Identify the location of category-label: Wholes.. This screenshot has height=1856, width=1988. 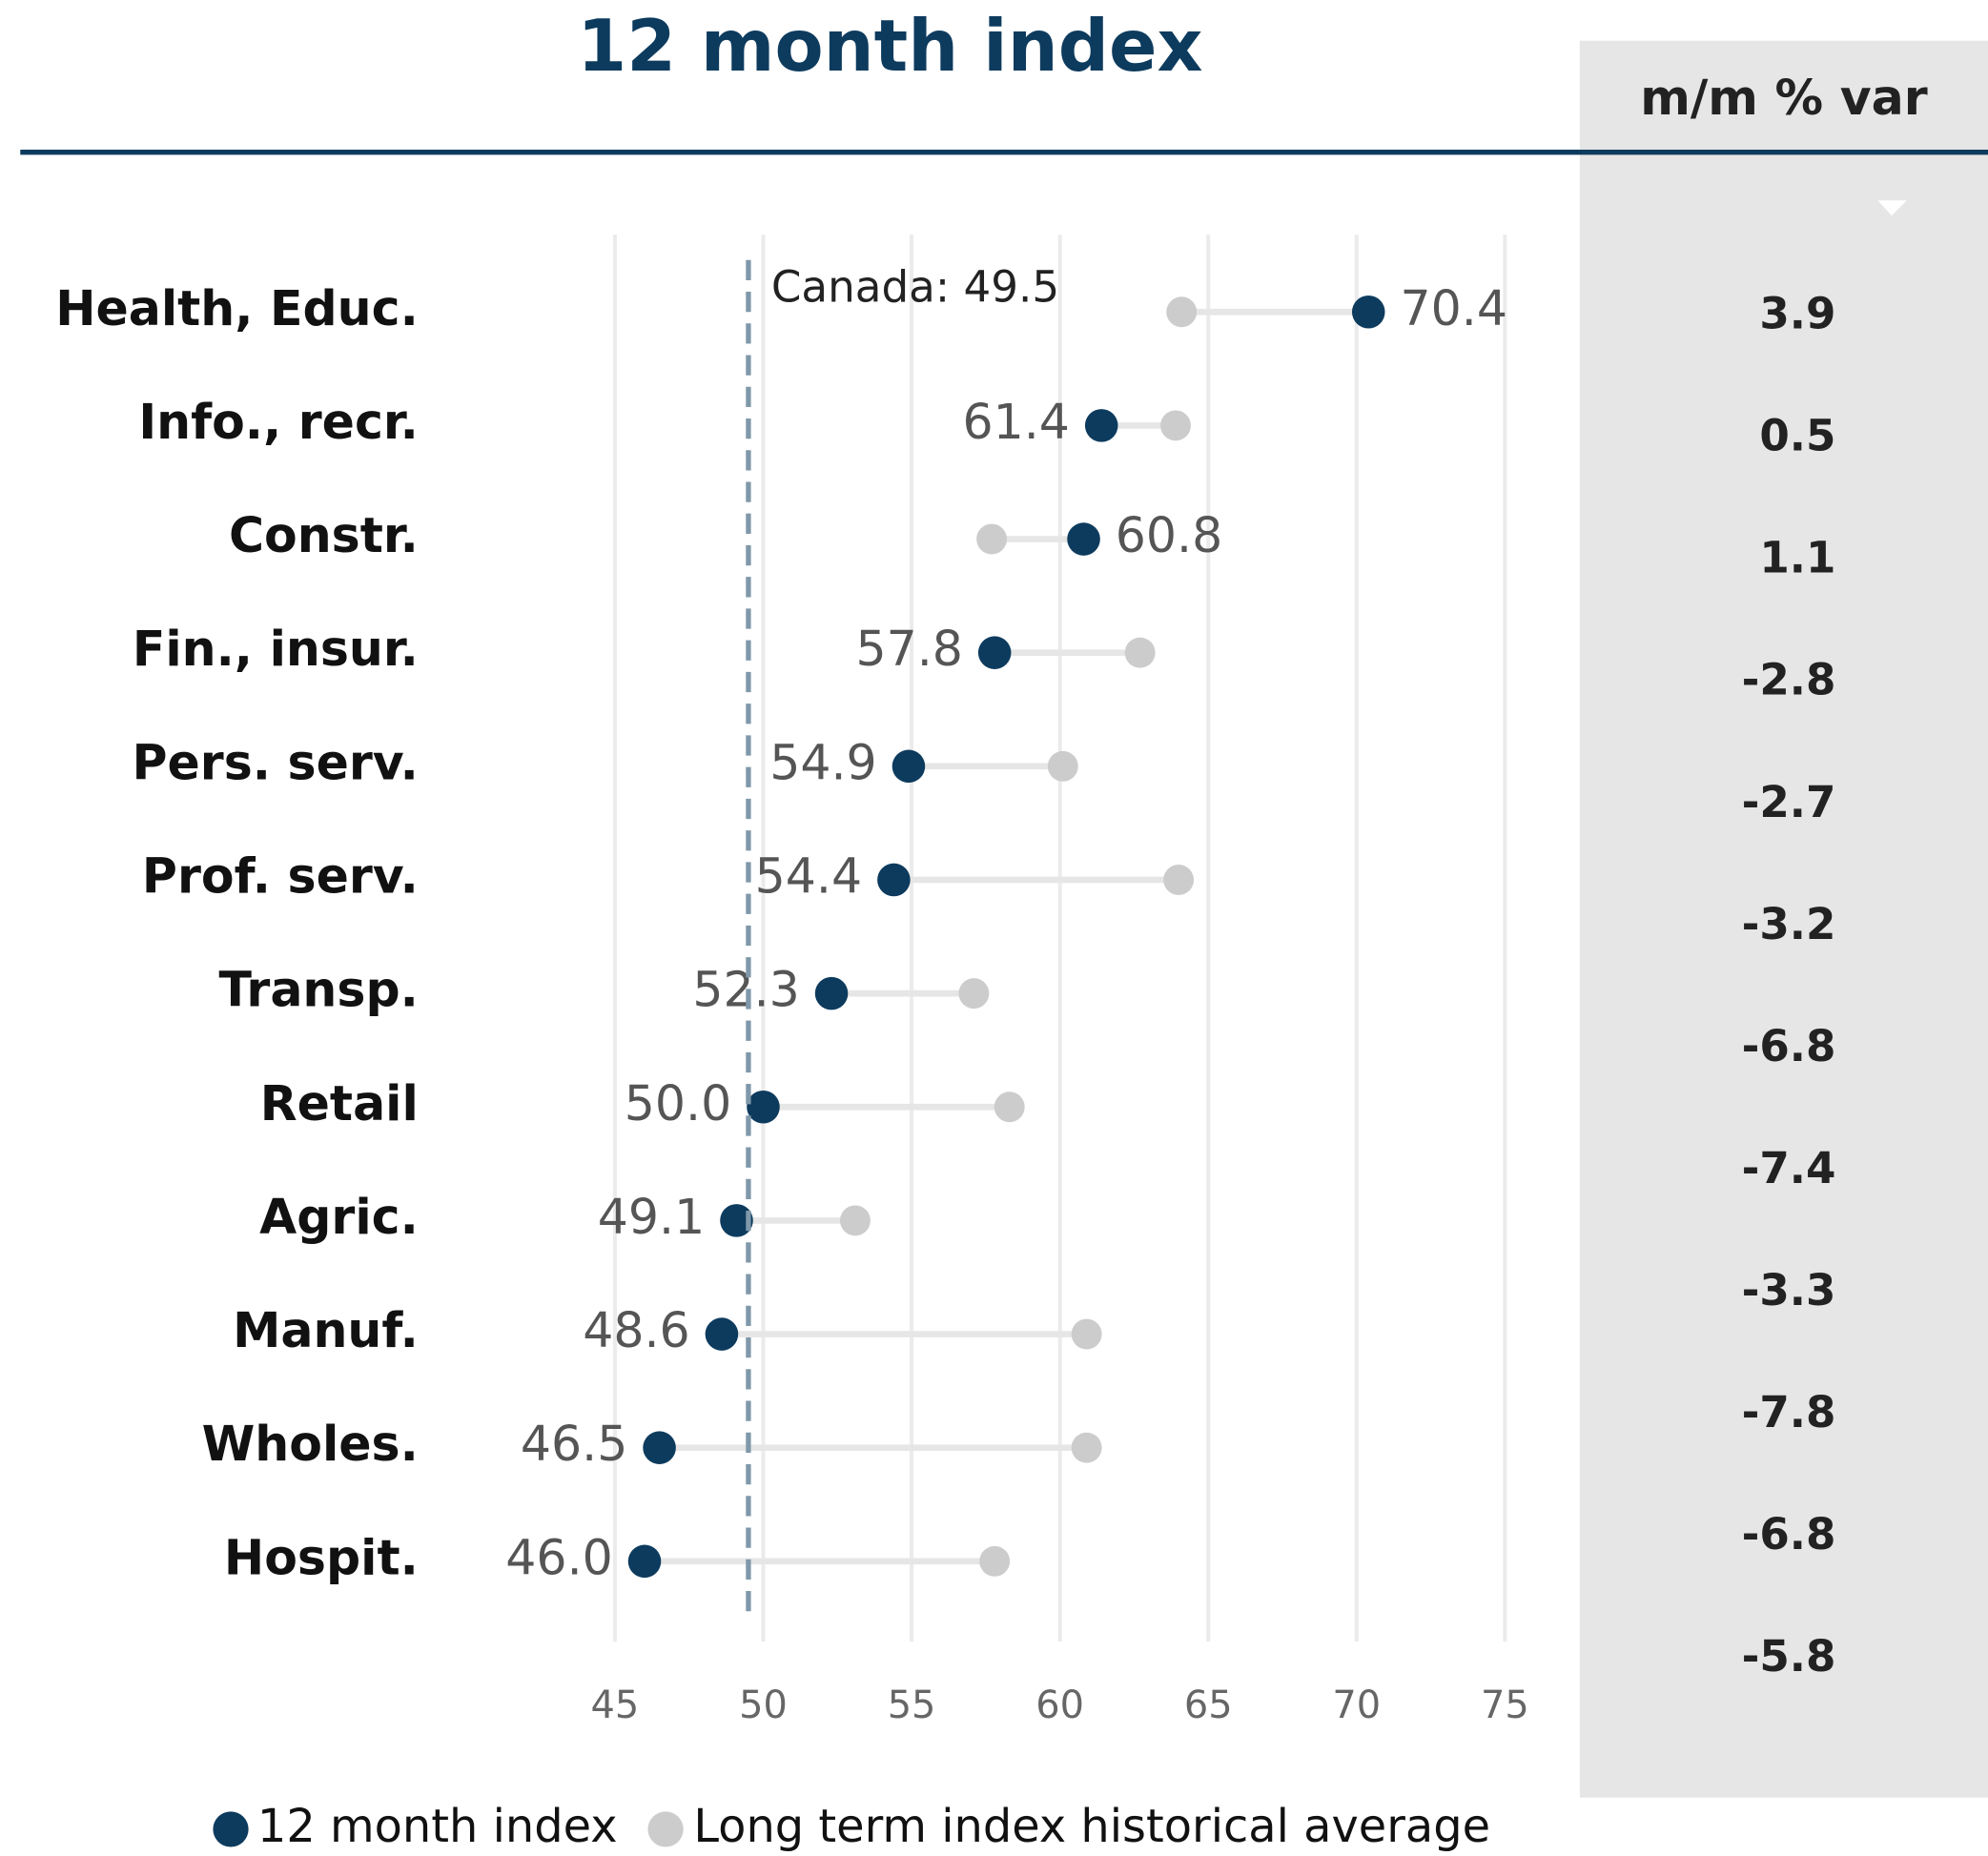
(310, 1444).